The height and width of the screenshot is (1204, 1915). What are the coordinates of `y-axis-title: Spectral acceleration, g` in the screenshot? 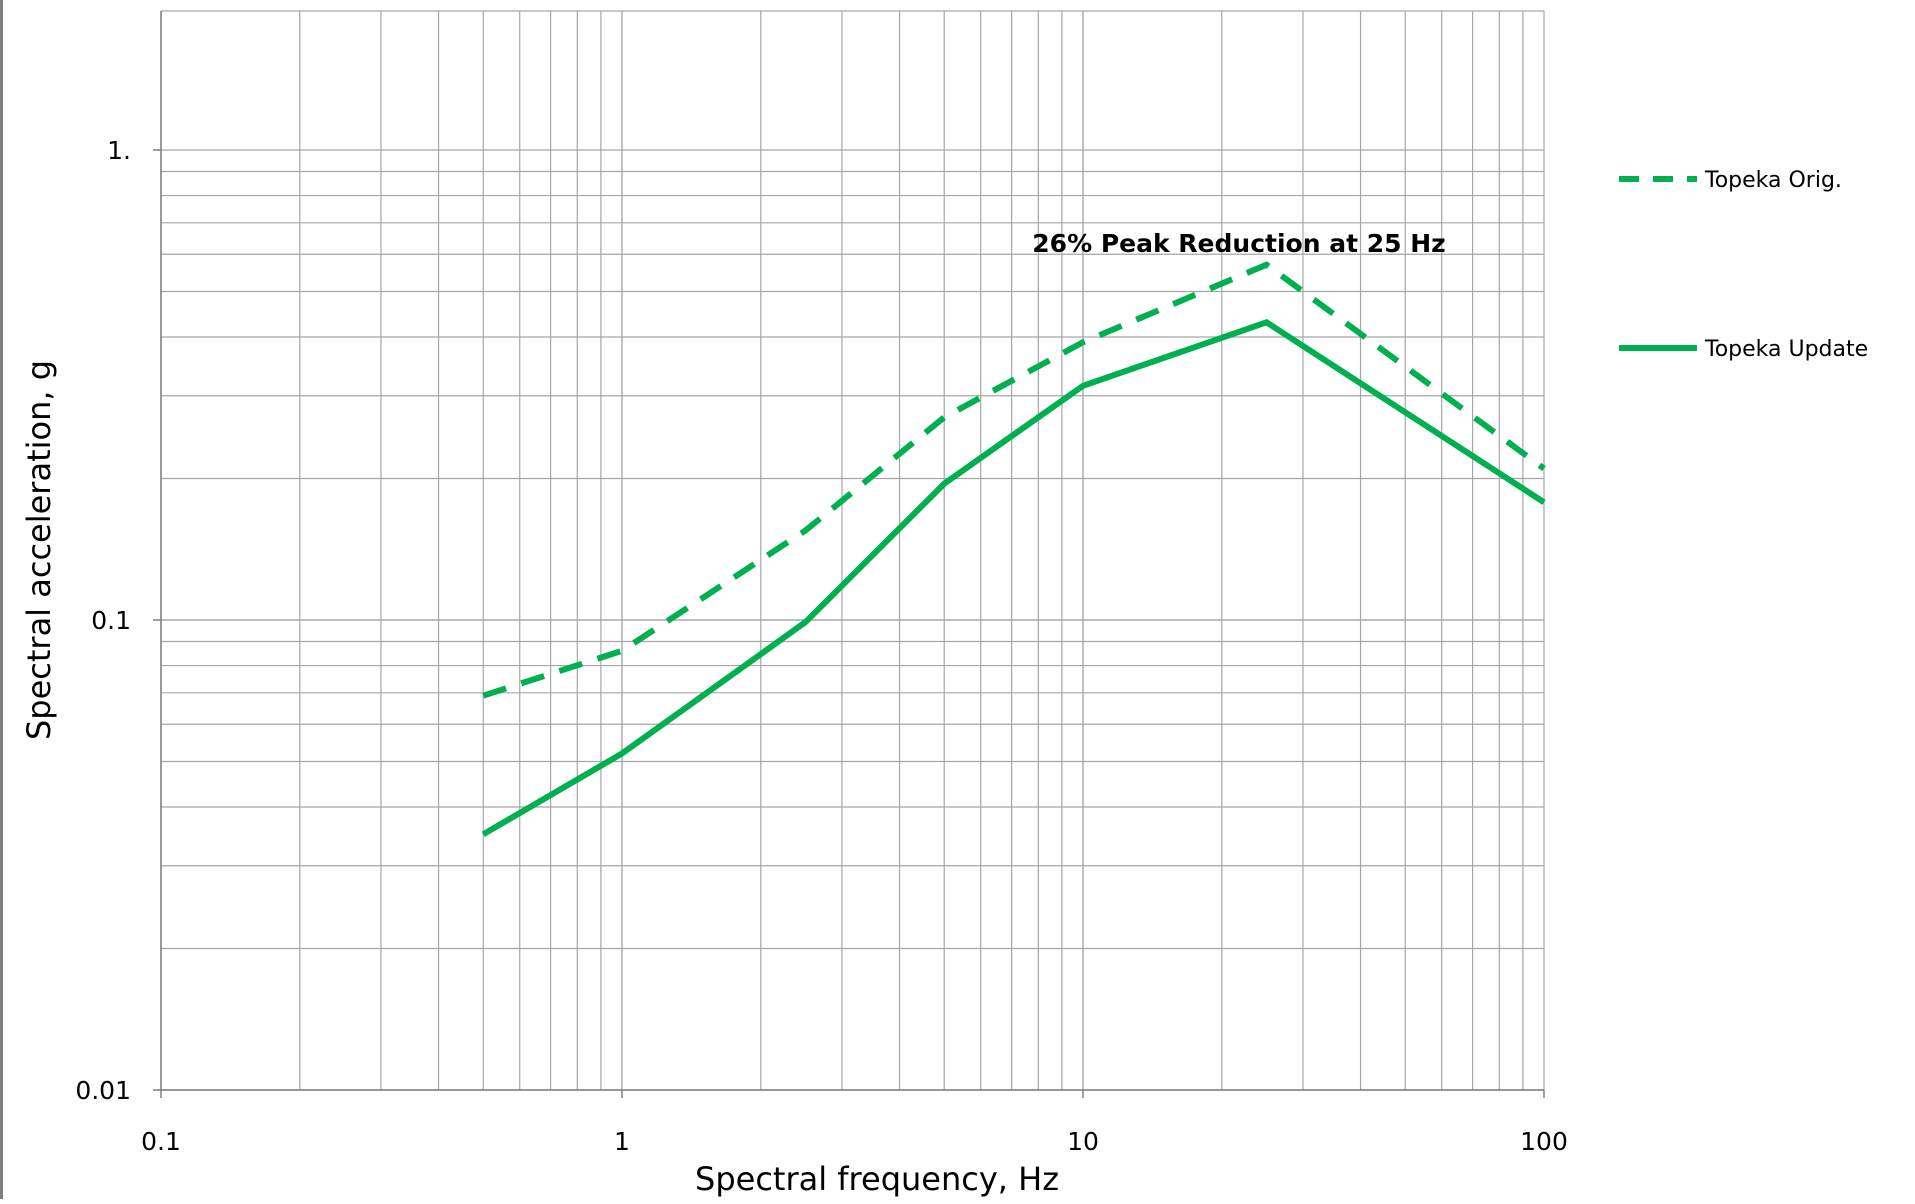 It's located at (39, 550).